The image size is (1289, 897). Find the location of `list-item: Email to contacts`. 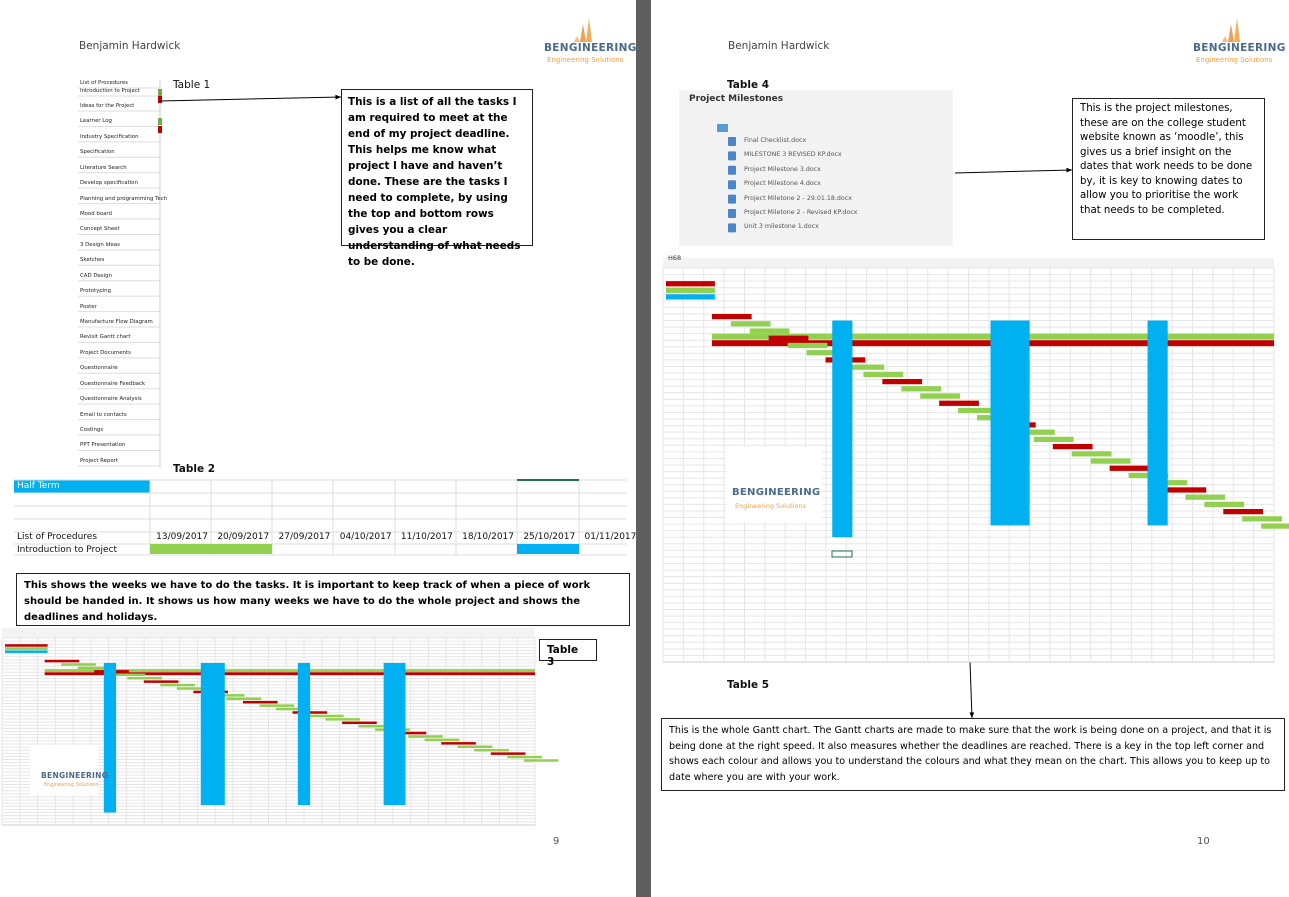

list-item: Email to contacts is located at coordinates (103, 414).